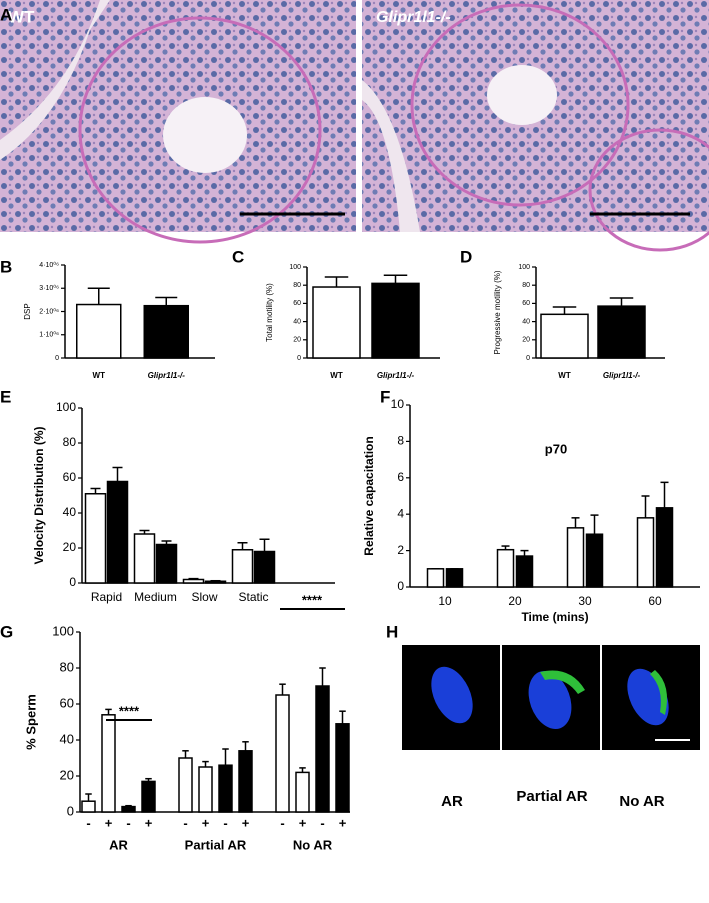 Image resolution: width=709 pixels, height=903 pixels. I want to click on y-tick-label: 4, so click(400, 513).